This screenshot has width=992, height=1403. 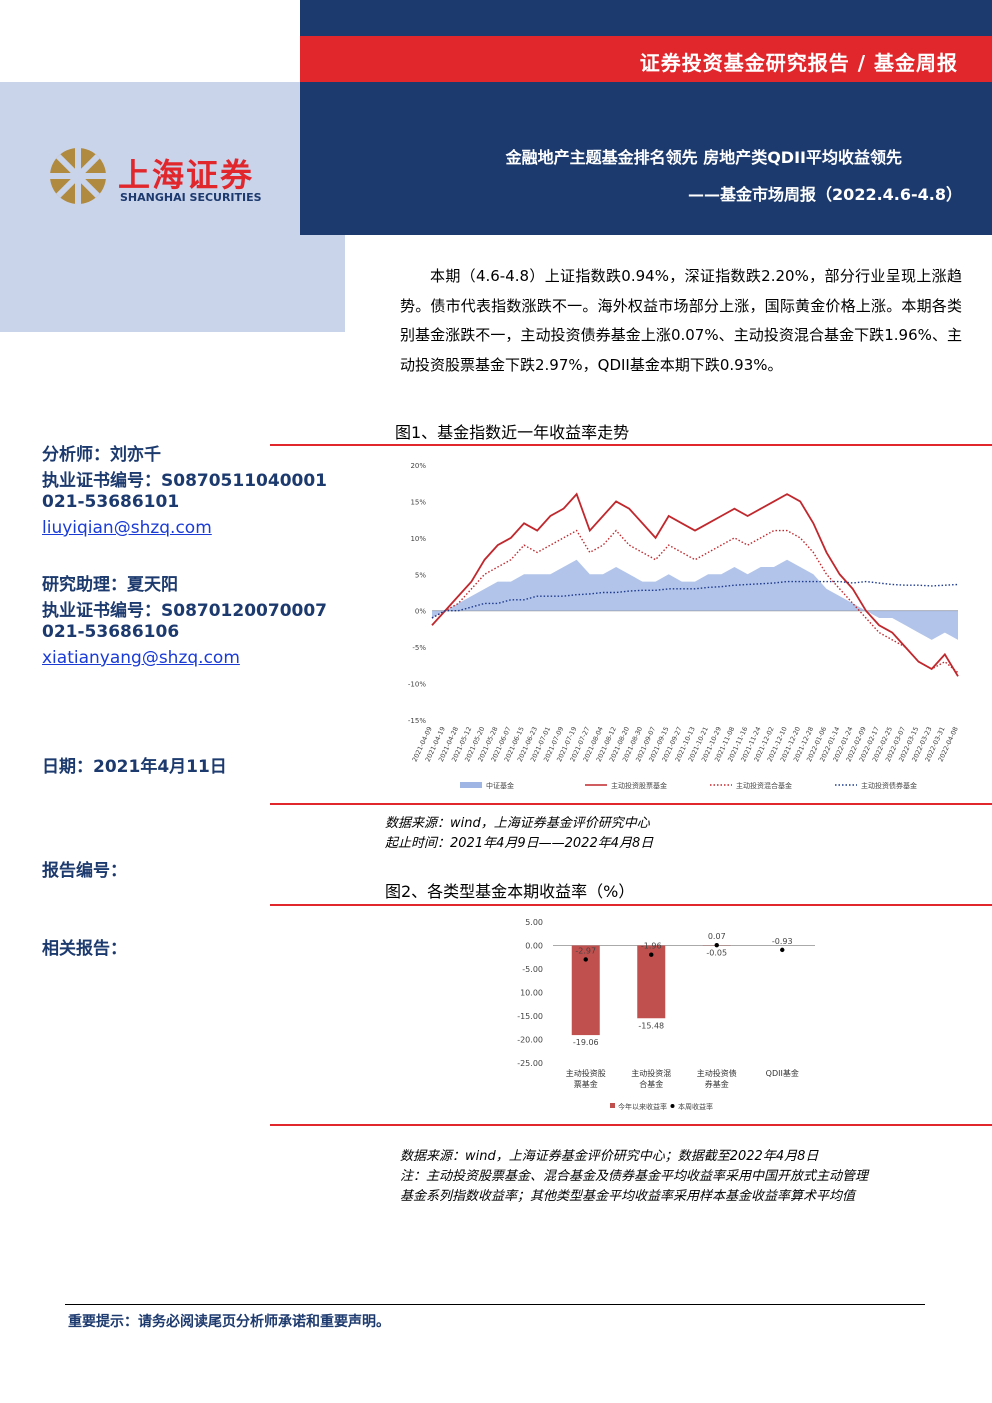 I want to click on area-series, so click(x=695, y=599).